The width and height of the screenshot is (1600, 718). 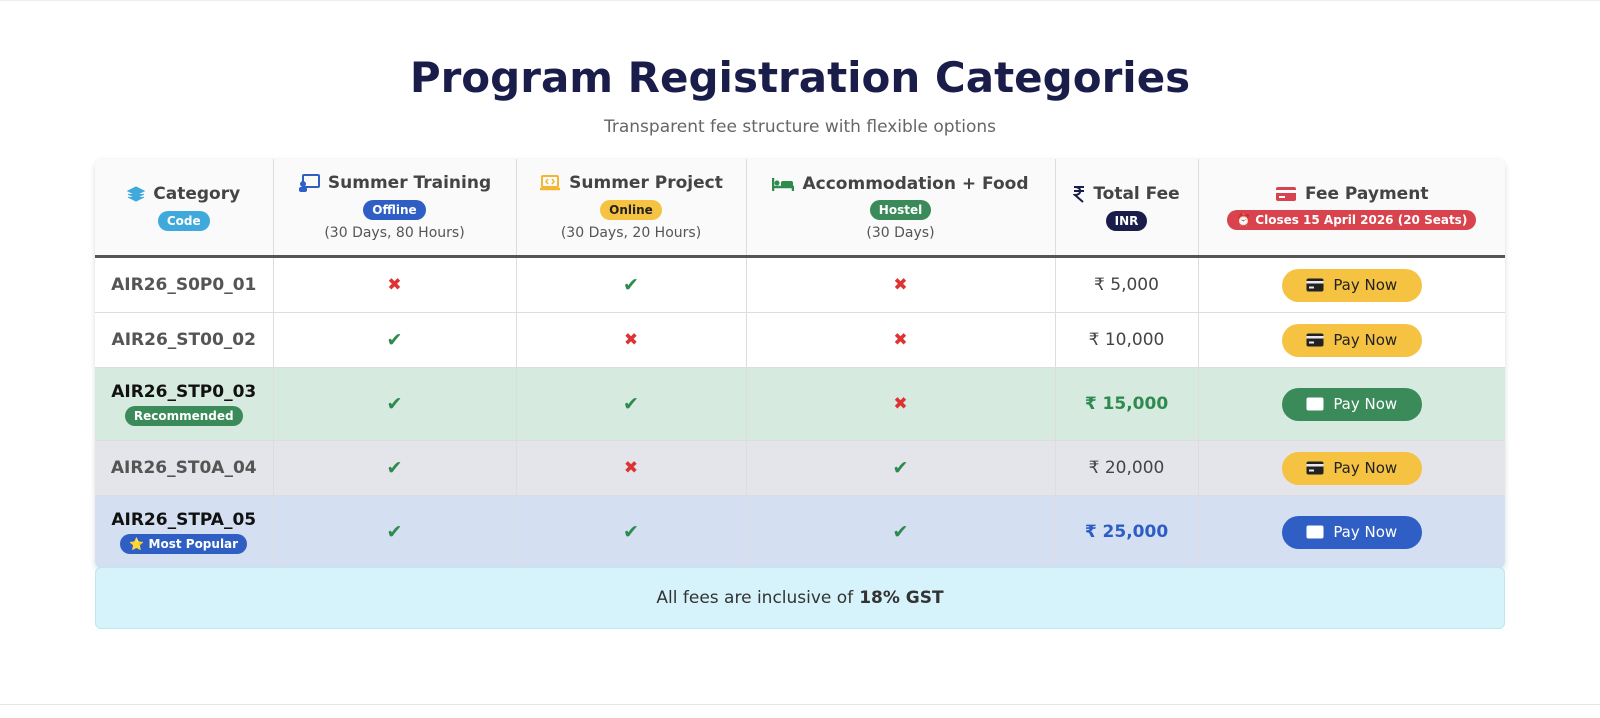 I want to click on row-badge: ⭐ Most Popular, so click(x=184, y=544).